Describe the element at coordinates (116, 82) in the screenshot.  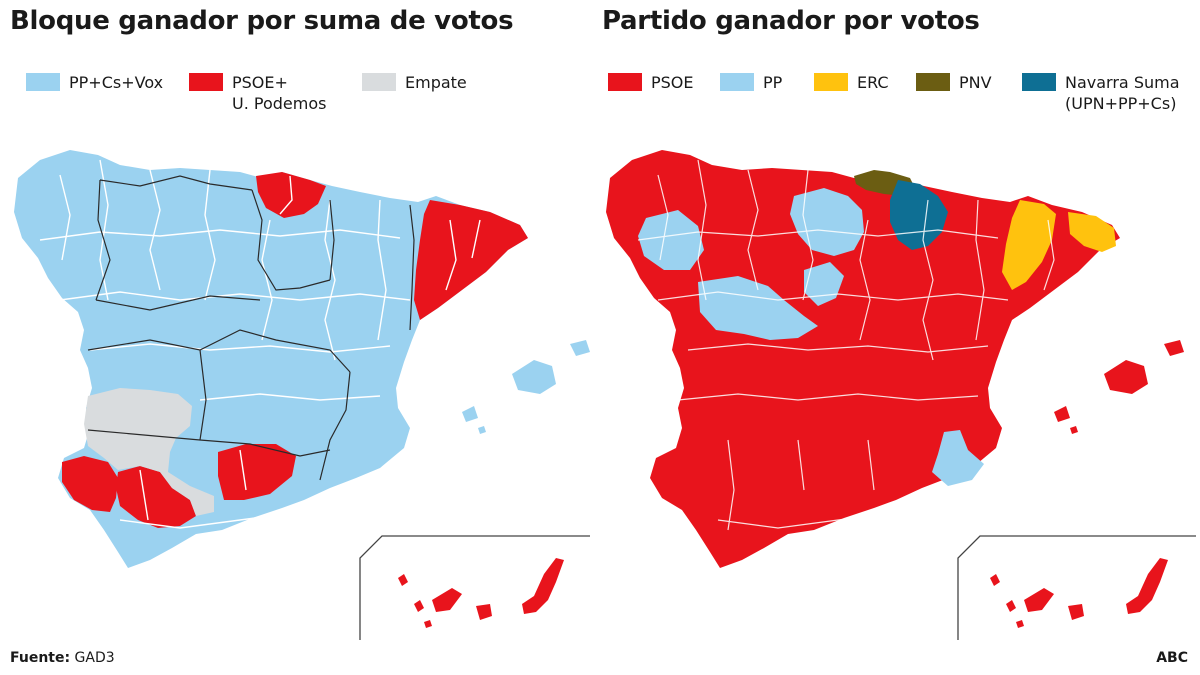
I see `legend-label: PP+Cs+Vox` at that location.